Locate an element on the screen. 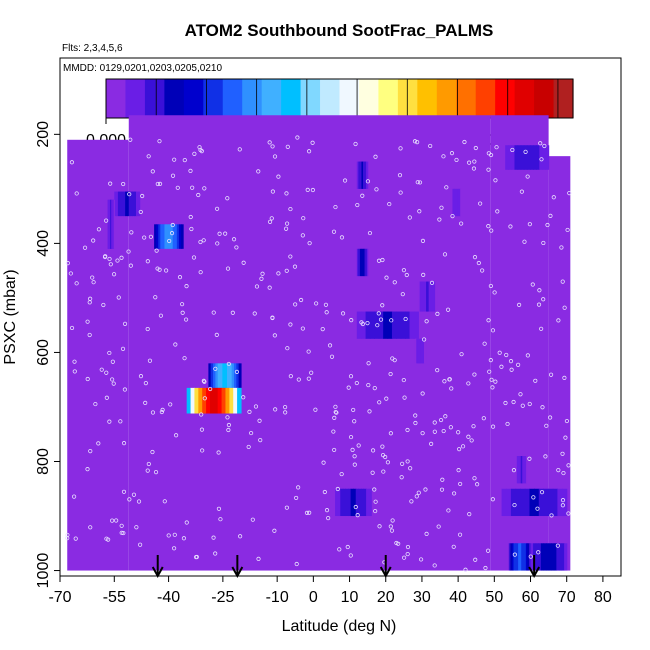 The height and width of the screenshot is (650, 650). x-tick-label: -40 is located at coordinates (168, 597).